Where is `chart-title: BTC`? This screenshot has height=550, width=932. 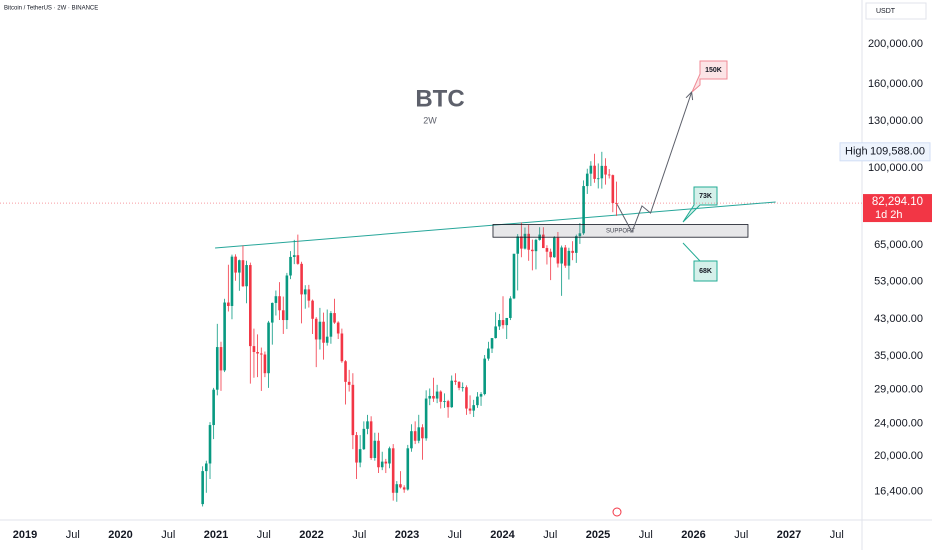
chart-title: BTC is located at coordinates (439, 98).